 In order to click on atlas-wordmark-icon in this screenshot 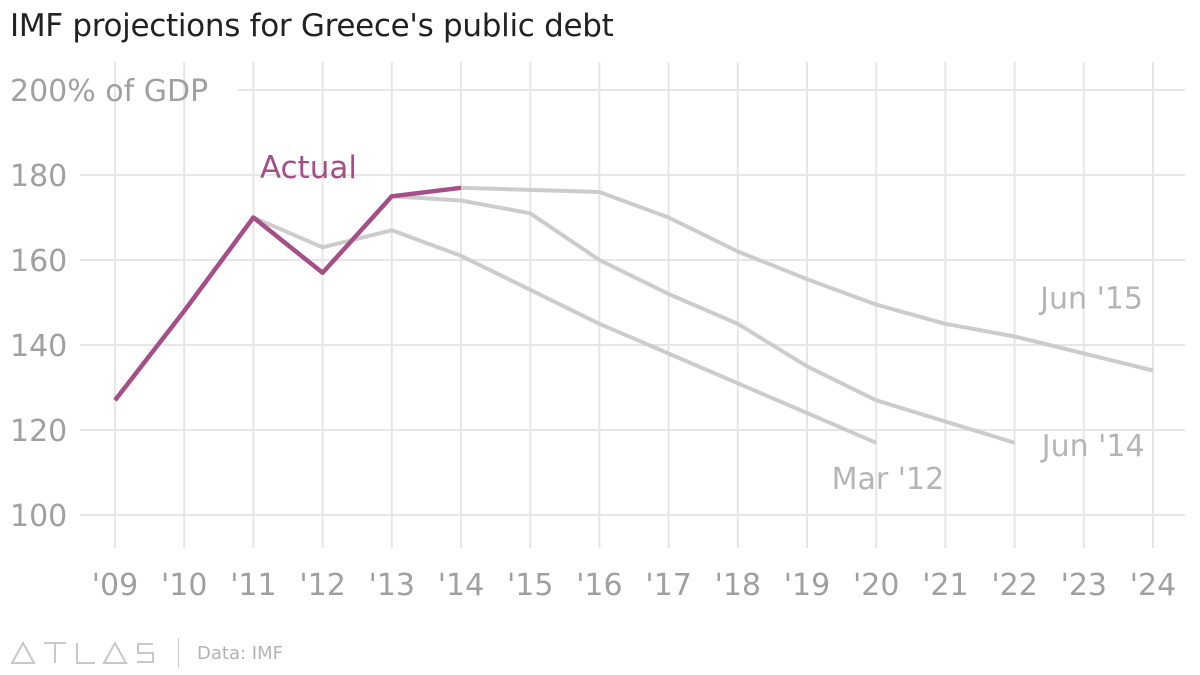, I will do `click(82, 652)`.